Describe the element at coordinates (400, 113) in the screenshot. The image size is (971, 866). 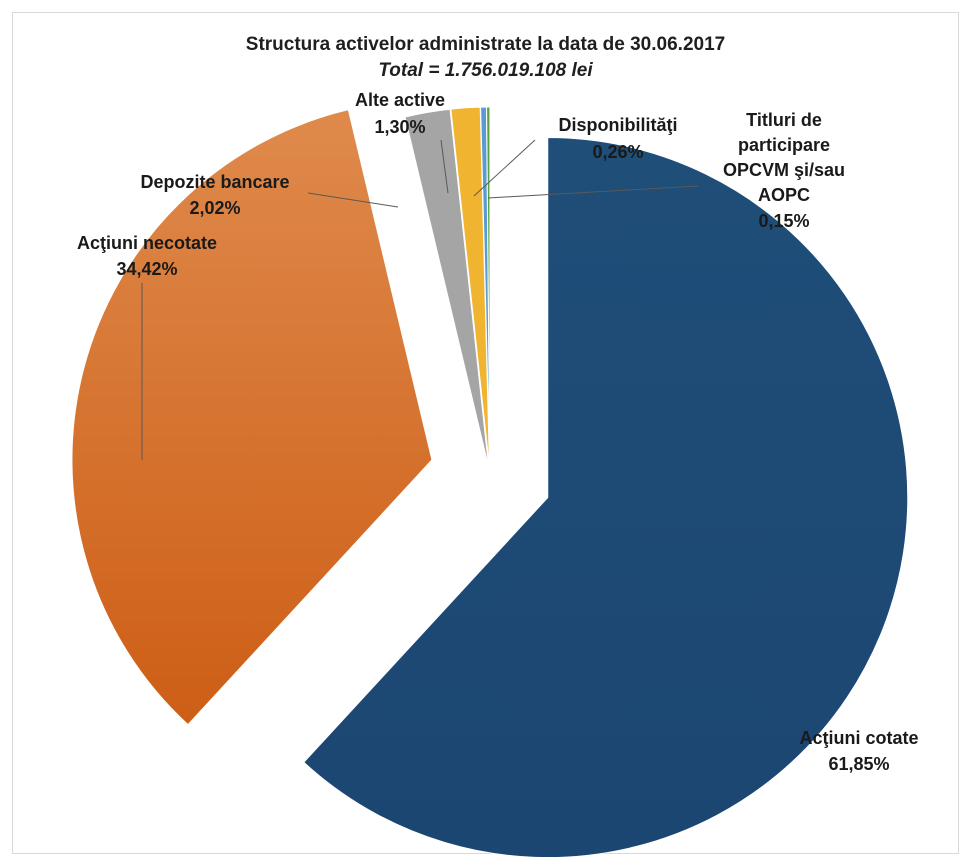
I see `slice-label-4: Alte active 1,30%` at that location.